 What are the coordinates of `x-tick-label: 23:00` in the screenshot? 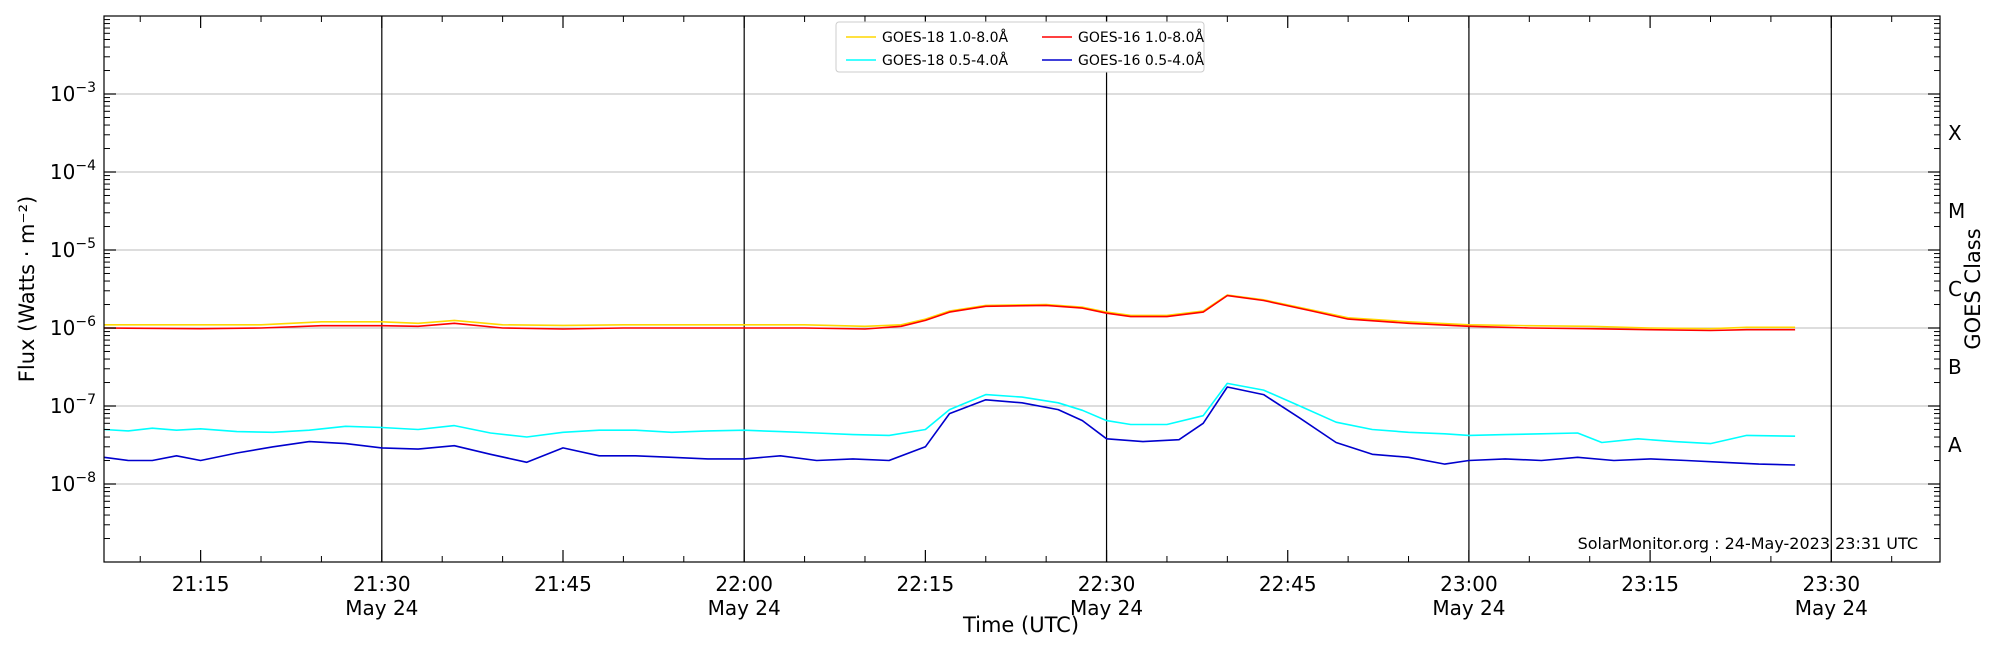 It's located at (1469, 584).